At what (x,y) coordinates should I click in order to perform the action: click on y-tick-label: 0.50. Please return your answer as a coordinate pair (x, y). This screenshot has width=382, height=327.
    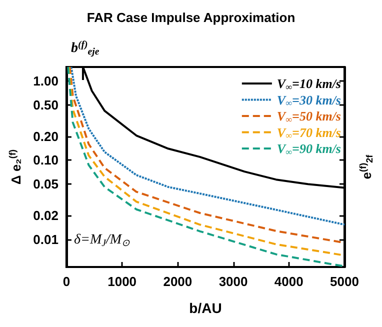
    Looking at the image, I should click on (45, 104).